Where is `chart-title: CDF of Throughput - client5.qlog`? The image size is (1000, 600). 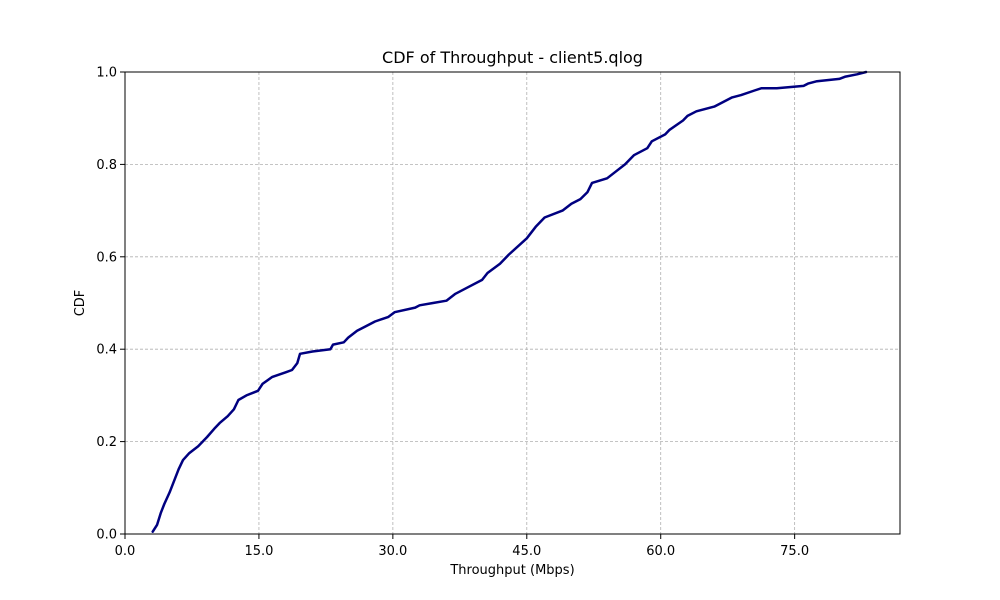 chart-title: CDF of Throughput - client5.qlog is located at coordinates (512, 57).